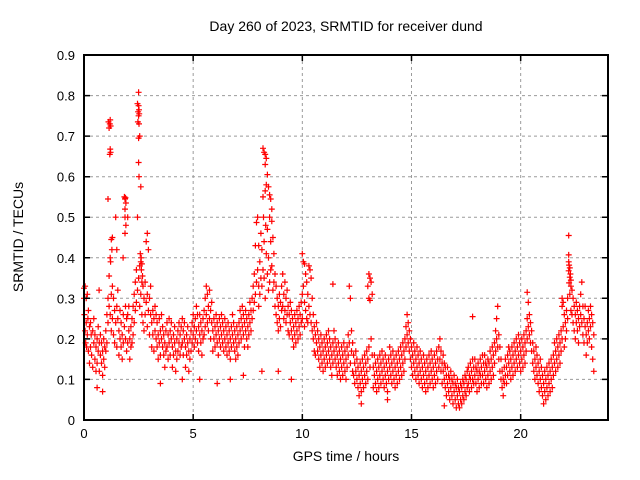 The image size is (640, 480). I want to click on y-tick-label: 0.9, so click(66, 55).